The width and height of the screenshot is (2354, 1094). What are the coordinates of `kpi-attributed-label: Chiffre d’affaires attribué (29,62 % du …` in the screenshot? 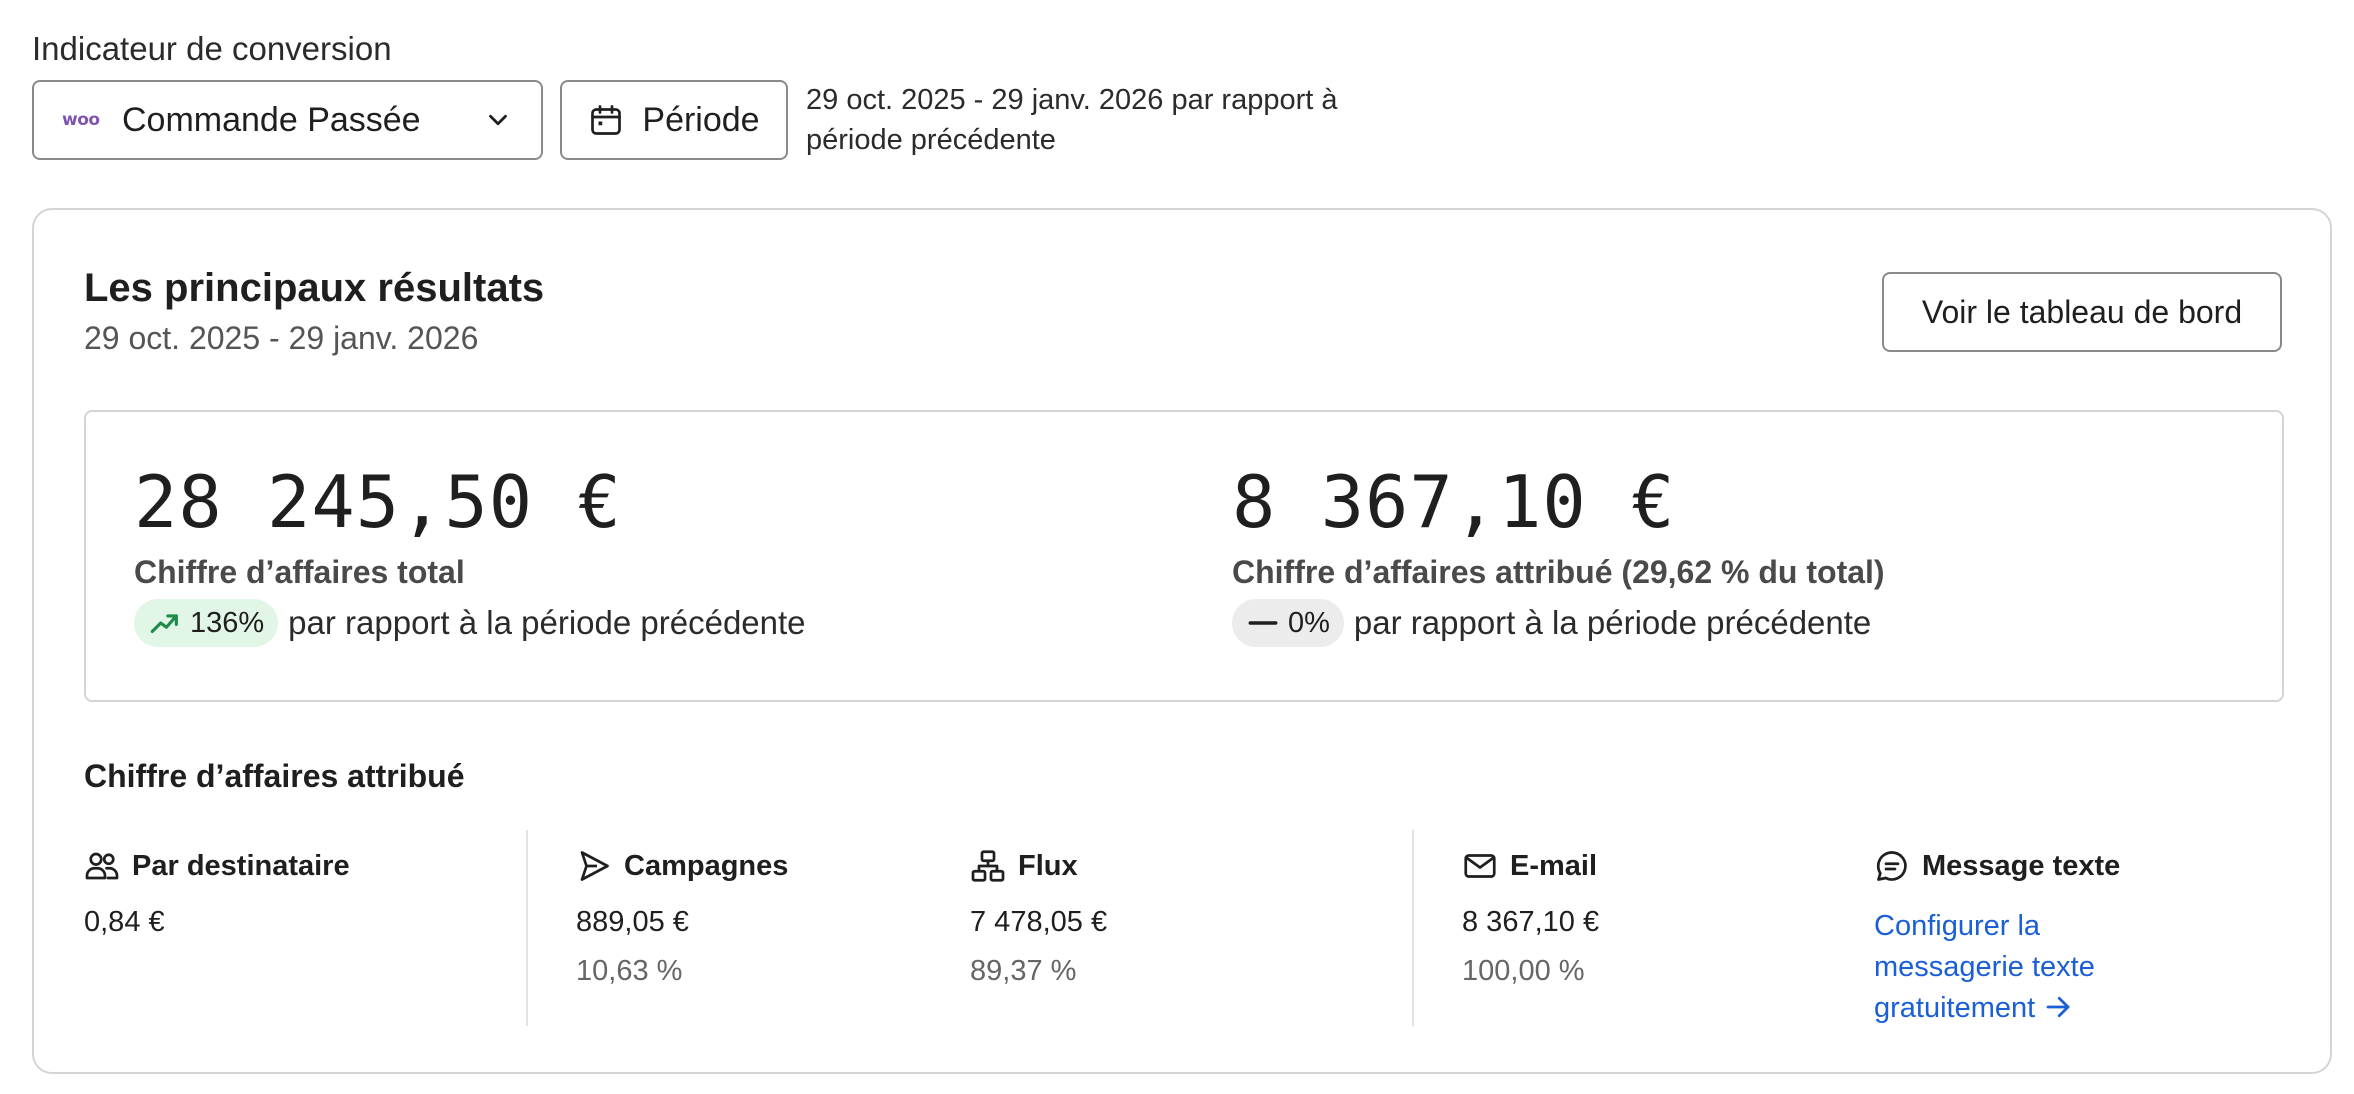 It's located at (1558, 572).